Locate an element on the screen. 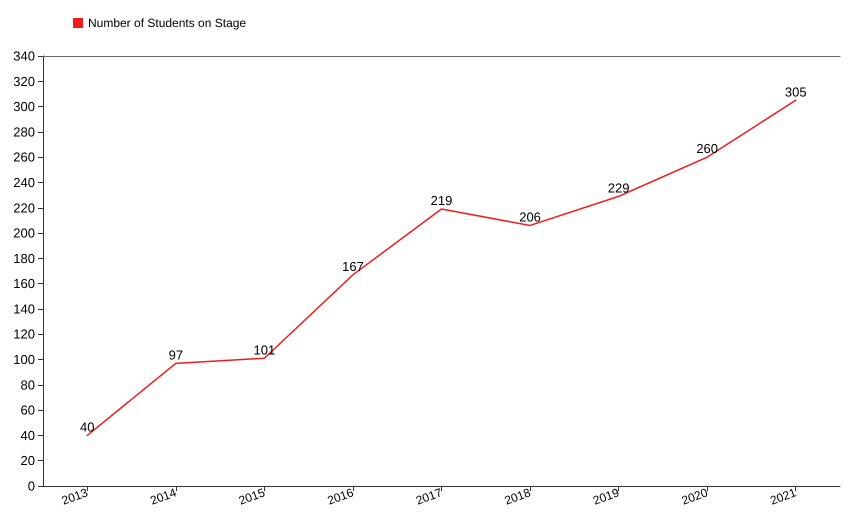 Image resolution: width=849 pixels, height=518 pixels. y-tick-label: 260 is located at coordinates (24, 157).